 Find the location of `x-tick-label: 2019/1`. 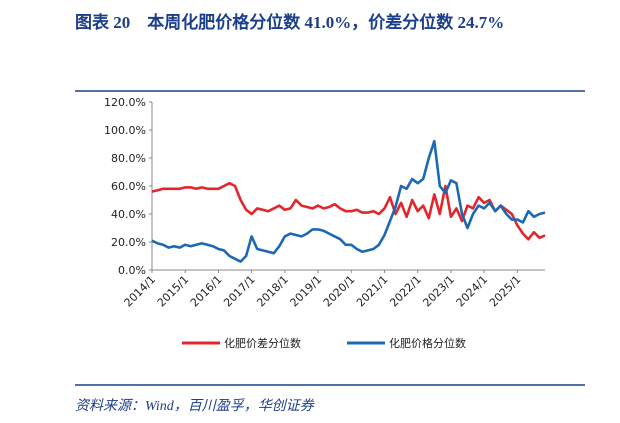

x-tick-label: 2019/1 is located at coordinates (306, 291).